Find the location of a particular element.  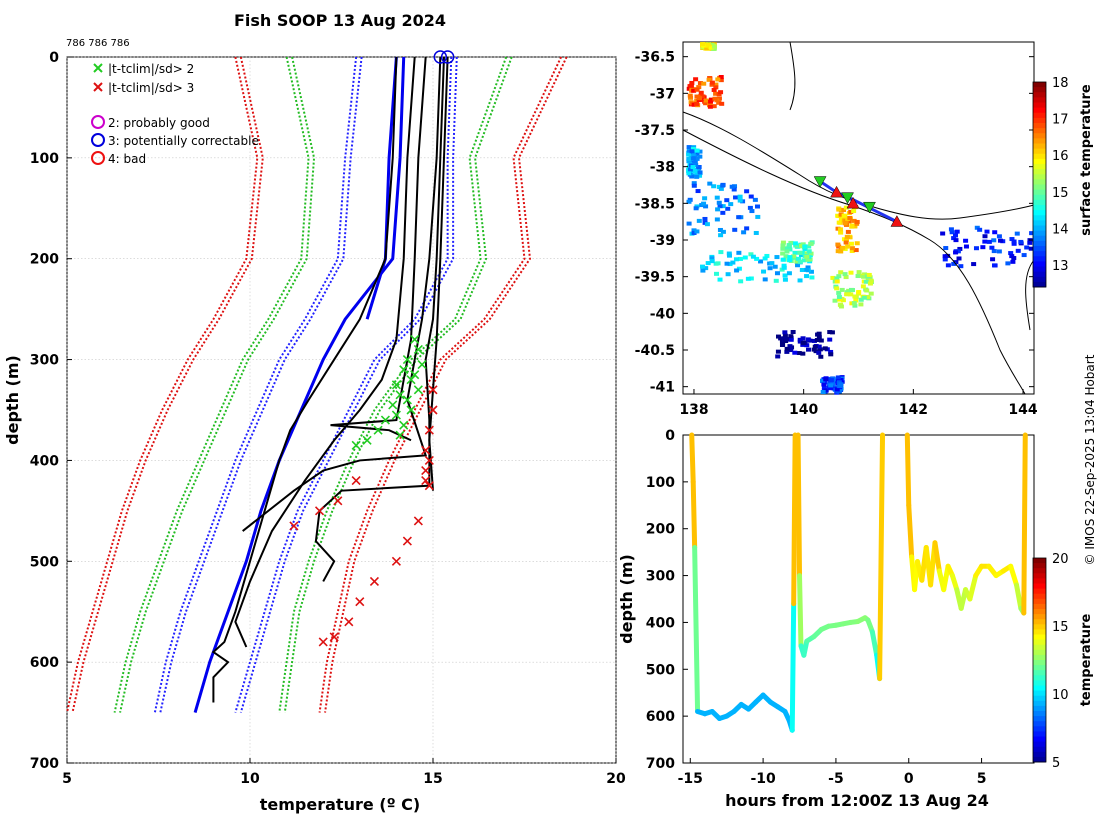

depth-time-x-label: hours from 12:00Z 13 Aug 24 is located at coordinates (857, 800).